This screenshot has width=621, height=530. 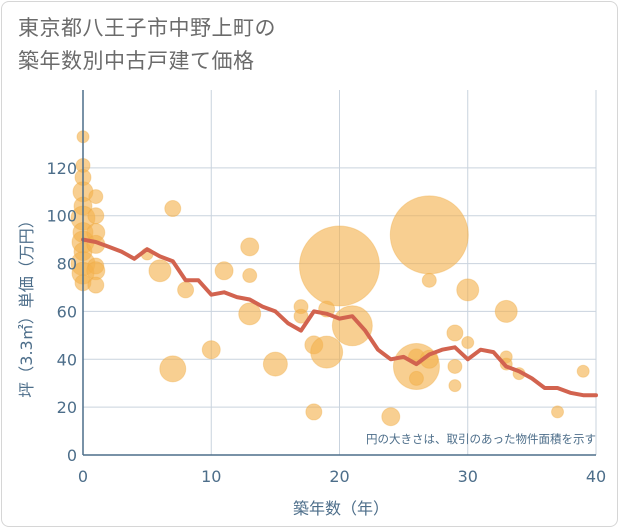 What do you see at coordinates (67, 311) in the screenshot?
I see `y-tick-label: 60` at bounding box center [67, 311].